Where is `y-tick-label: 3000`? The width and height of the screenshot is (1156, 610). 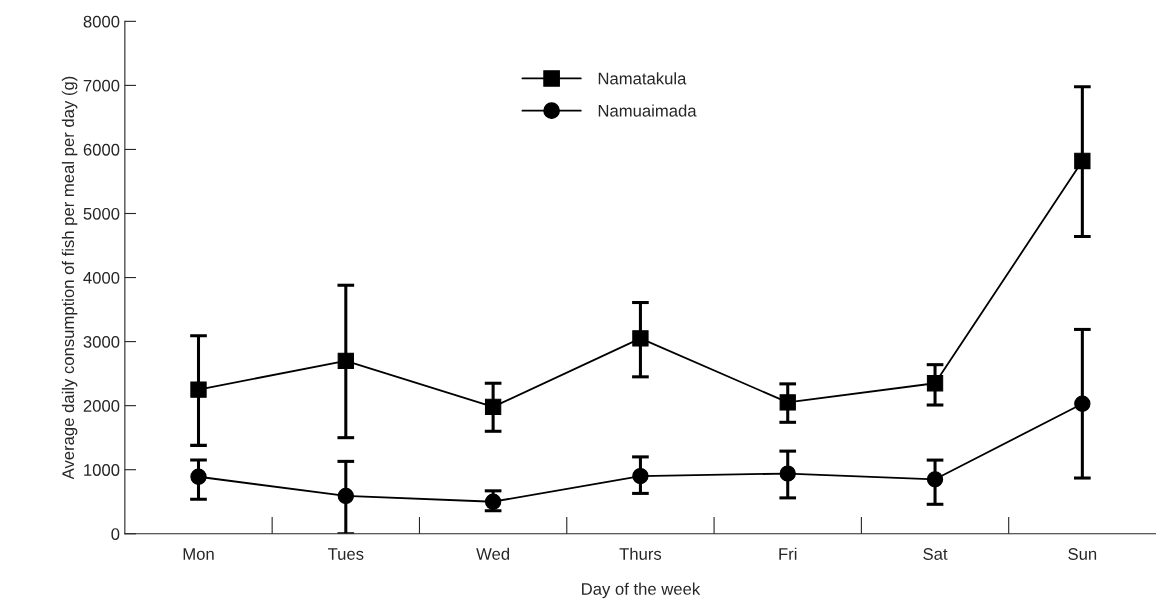 y-tick-label: 3000 is located at coordinates (101, 342).